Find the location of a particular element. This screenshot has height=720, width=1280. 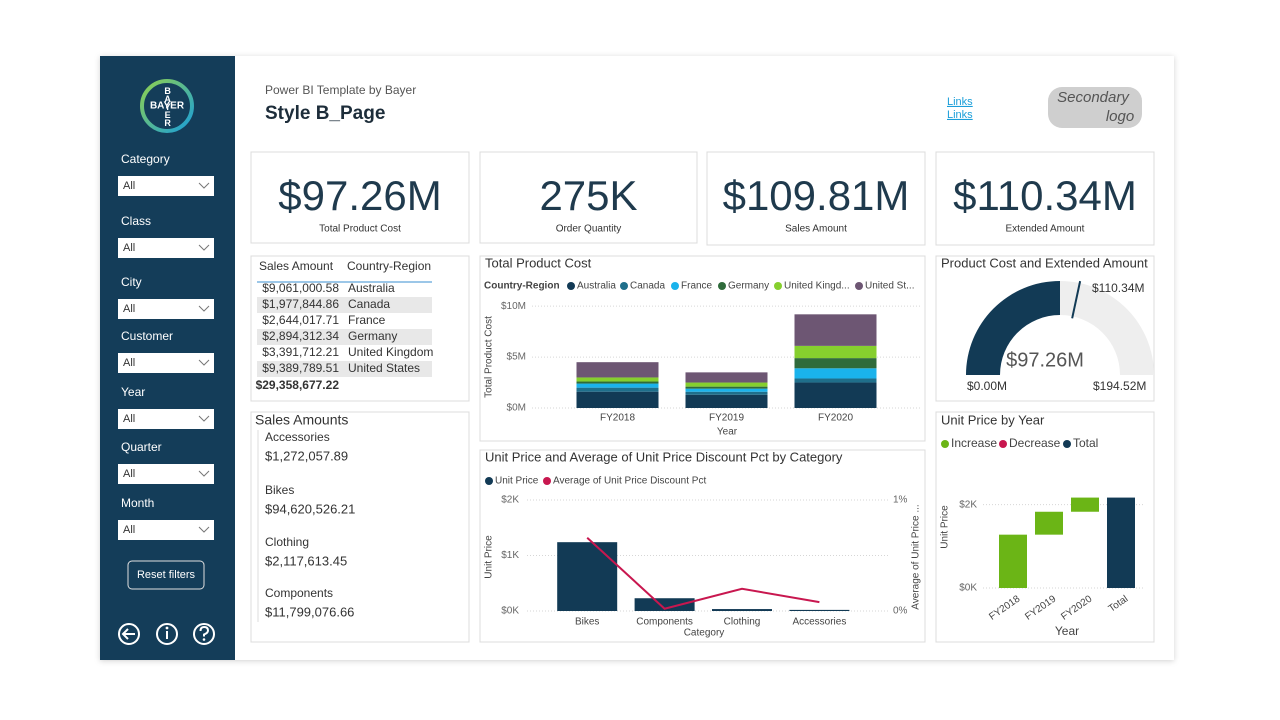

reset-button: Reset filters is located at coordinates (166, 575).